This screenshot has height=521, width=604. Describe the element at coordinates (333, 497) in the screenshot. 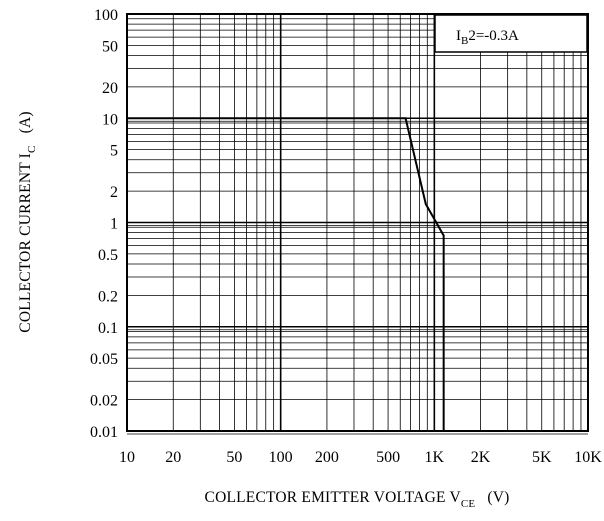

I see `x-axis-title-main: COLLECTOR EMITTER VOLTAGE V` at that location.